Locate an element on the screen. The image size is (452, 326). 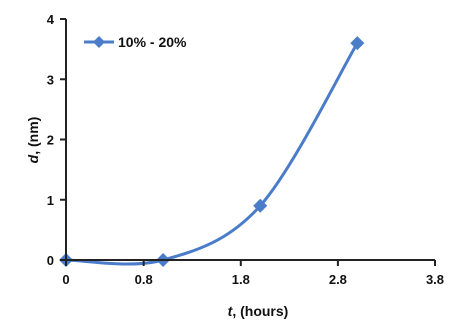
y-axis-title: d, (nm) is located at coordinates (33, 140).